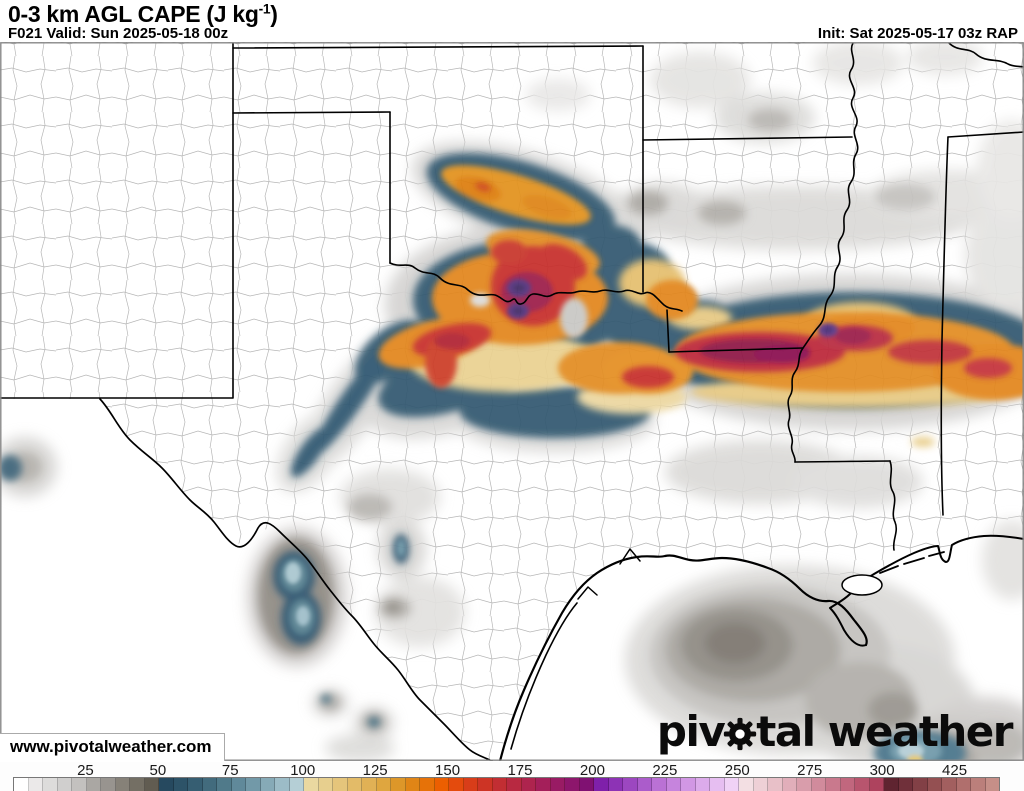  I want to click on border-ok-ks, so click(438, 47).